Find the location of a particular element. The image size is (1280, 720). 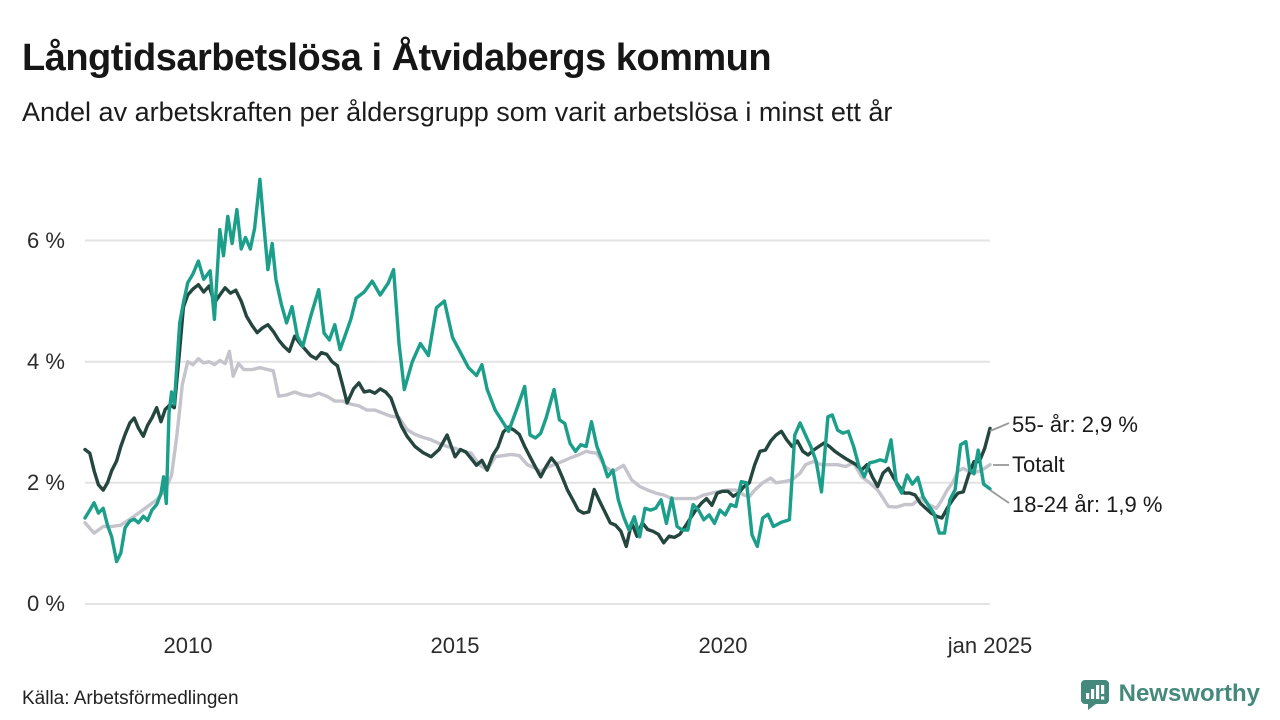

series-end-label-total: Totalt is located at coordinates (1038, 464).